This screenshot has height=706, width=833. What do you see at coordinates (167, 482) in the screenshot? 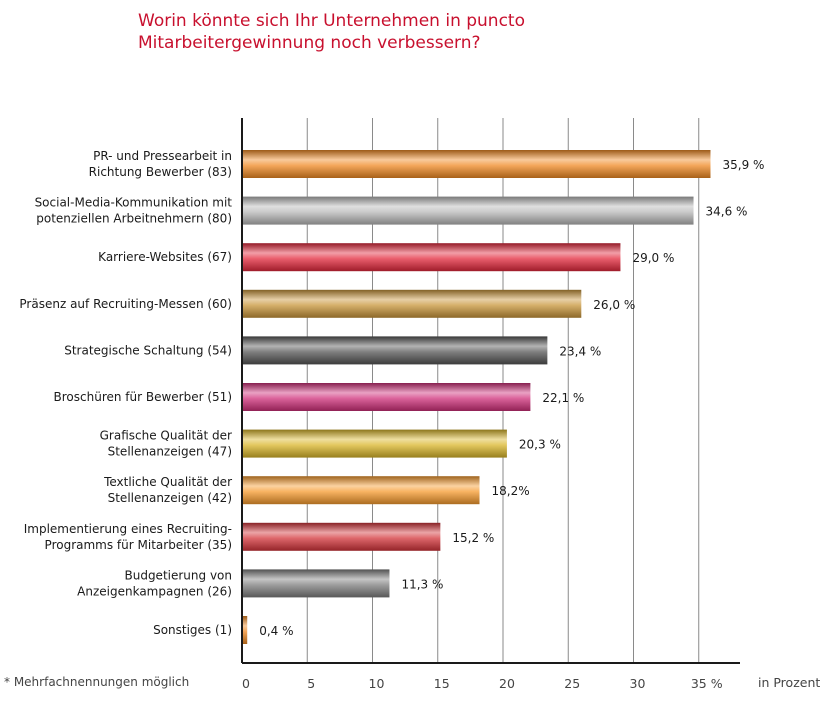
I see `category-label: Textliche Qualität der` at bounding box center [167, 482].